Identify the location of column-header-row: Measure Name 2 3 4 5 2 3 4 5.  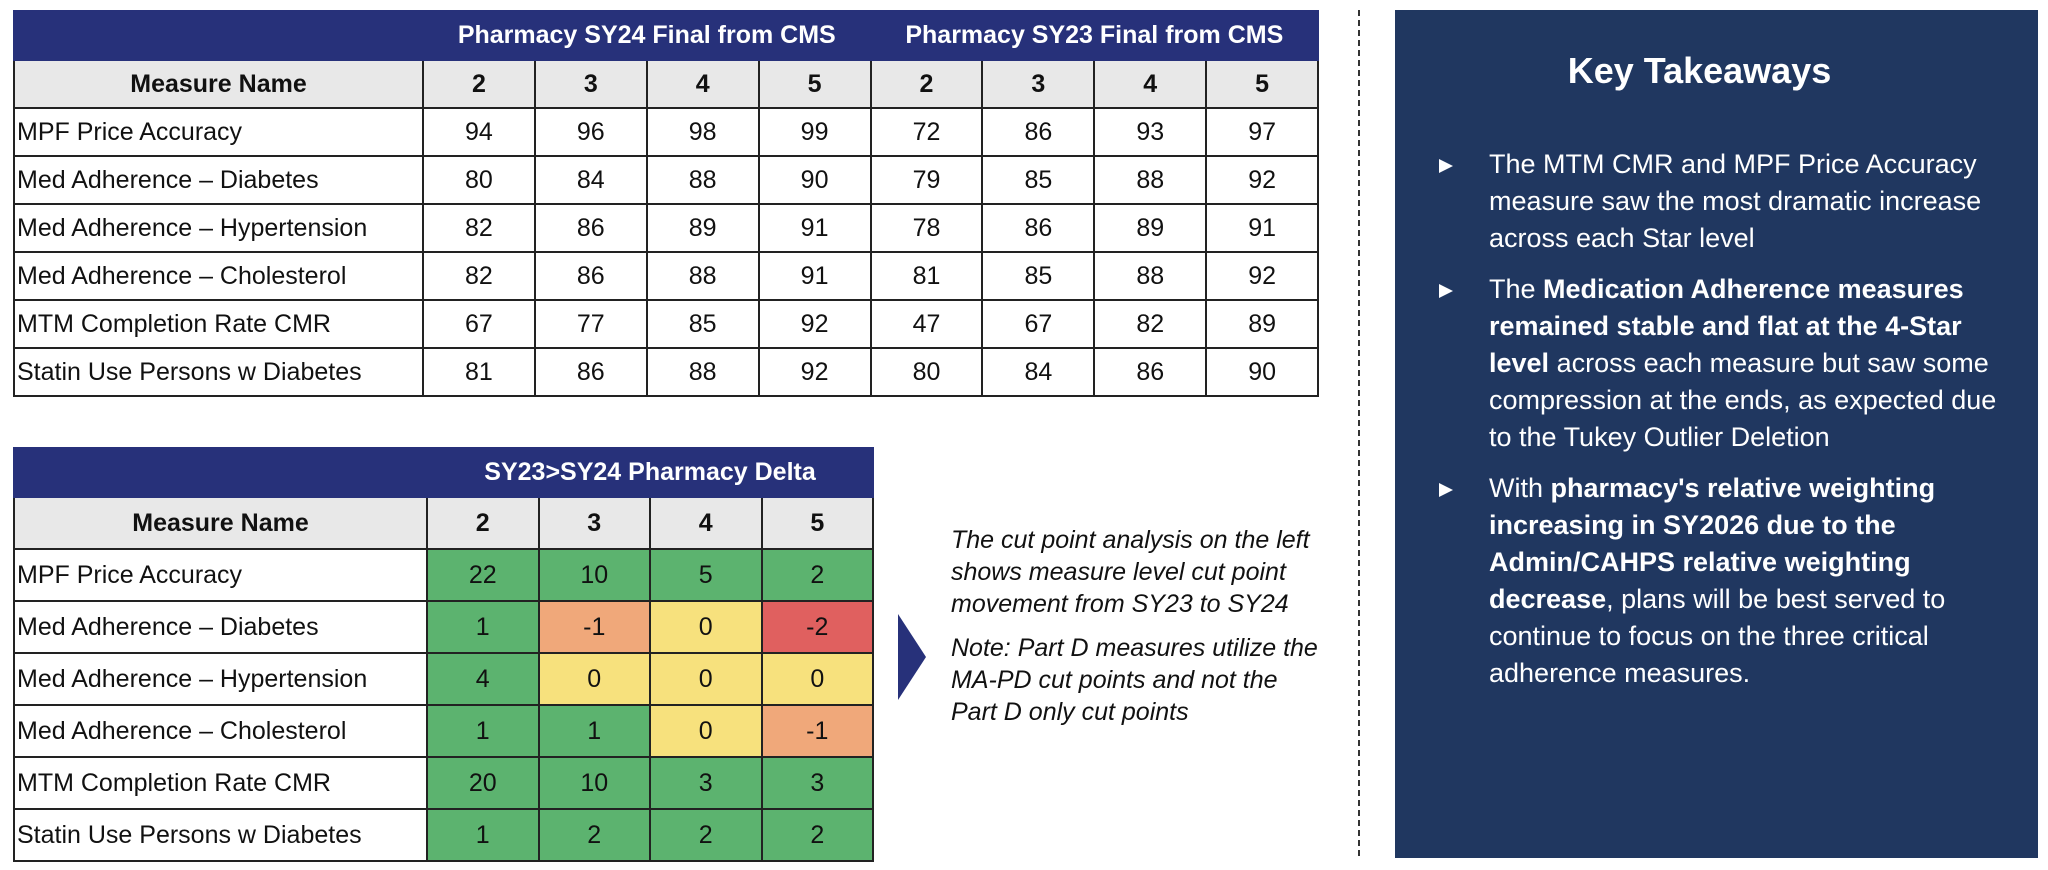
(666, 84).